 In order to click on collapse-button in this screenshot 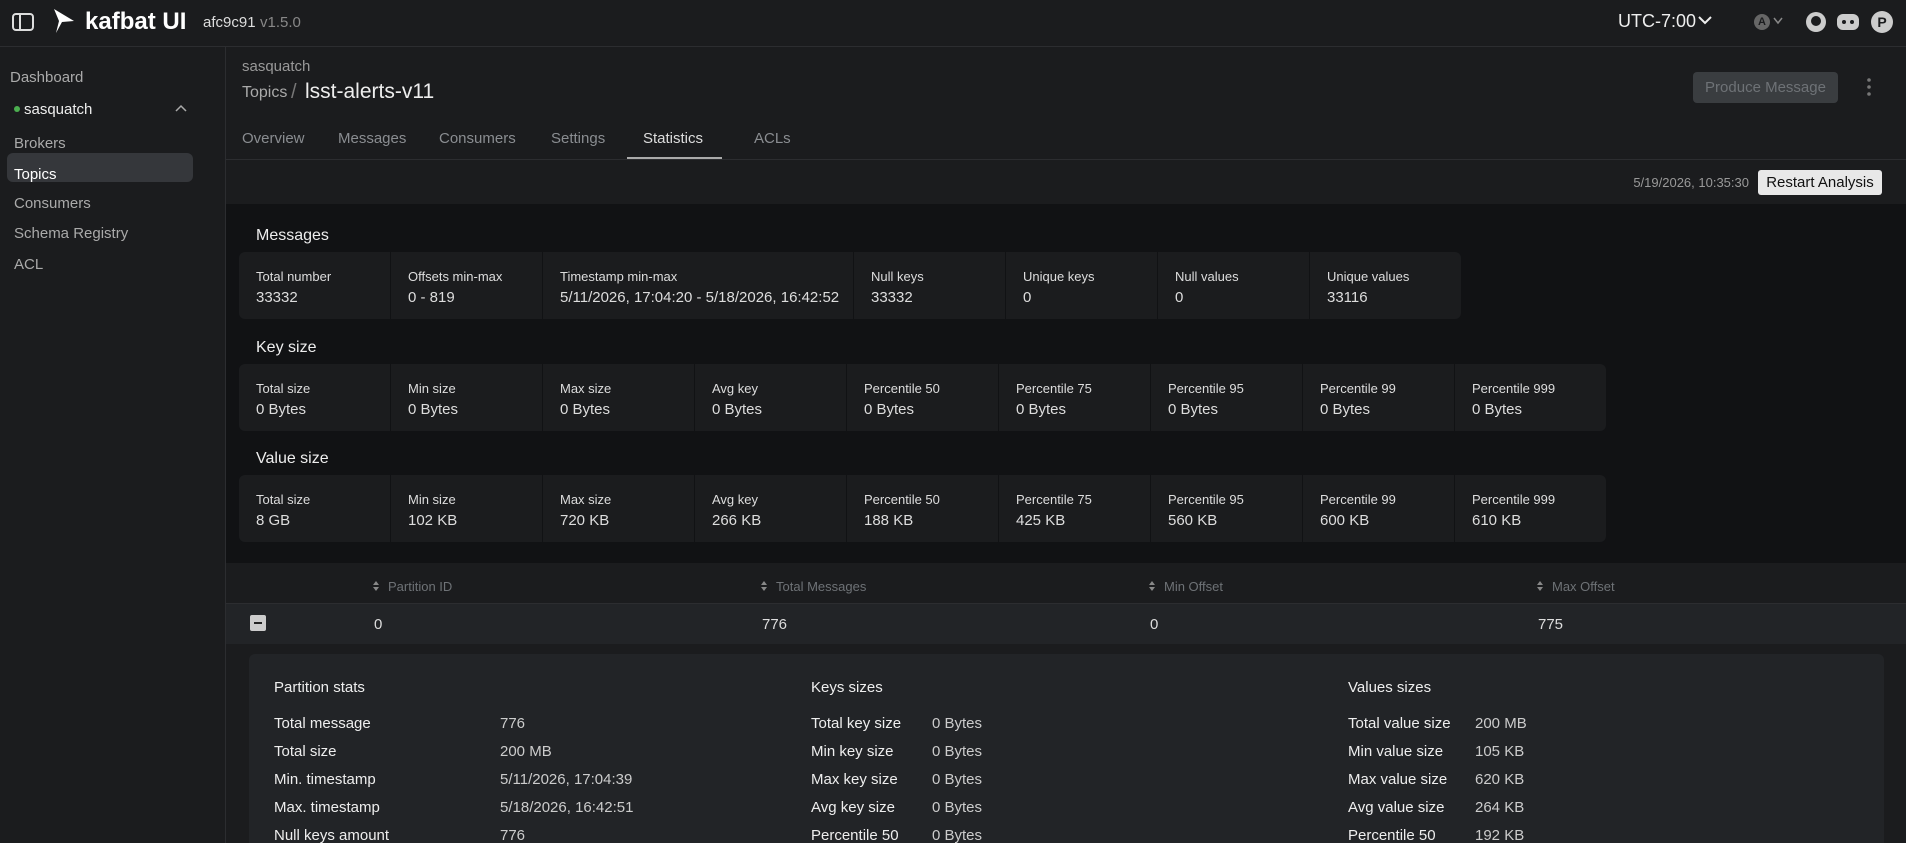, I will do `click(258, 623)`.